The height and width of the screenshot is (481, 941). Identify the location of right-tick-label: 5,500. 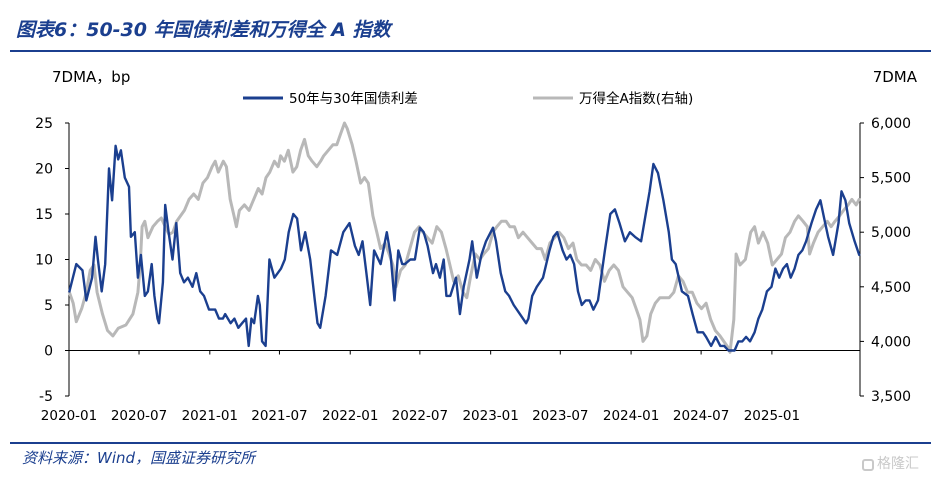
(891, 179).